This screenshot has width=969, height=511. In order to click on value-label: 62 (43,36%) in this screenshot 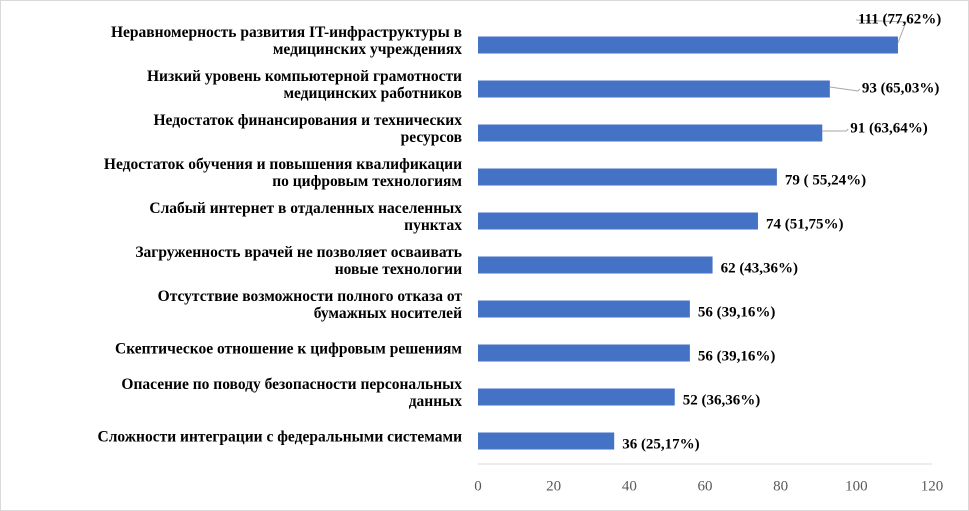, I will do `click(760, 268)`.